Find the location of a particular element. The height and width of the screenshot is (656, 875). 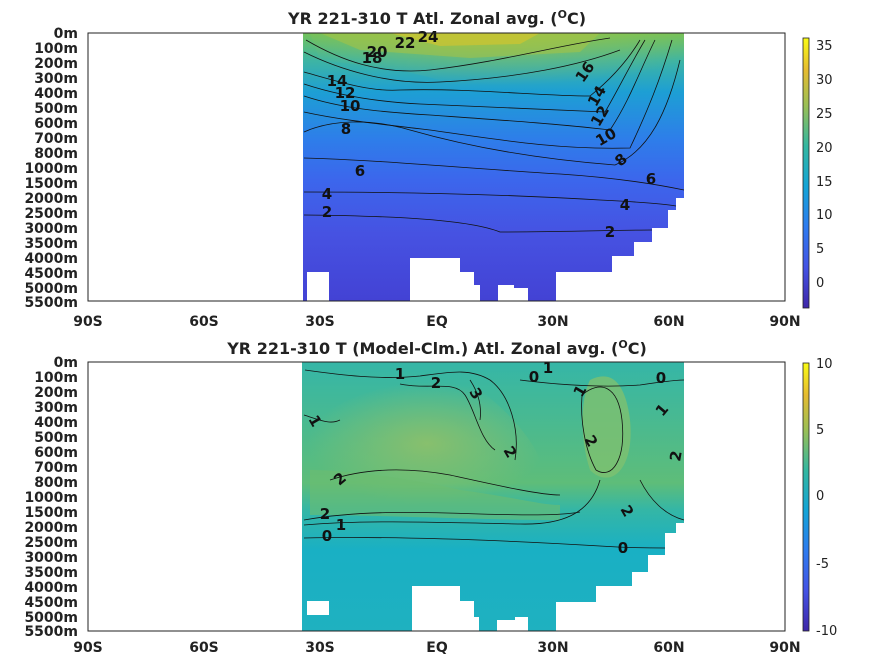

colorbar-tick-label: 25 is located at coordinates (824, 114).